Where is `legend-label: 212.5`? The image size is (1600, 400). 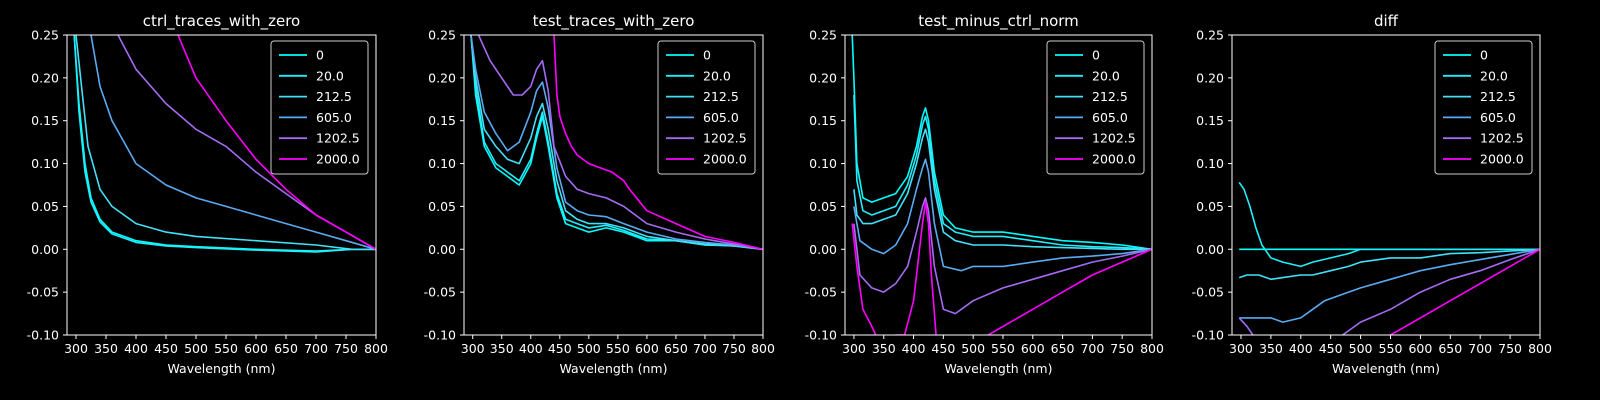 legend-label: 212.5 is located at coordinates (721, 96).